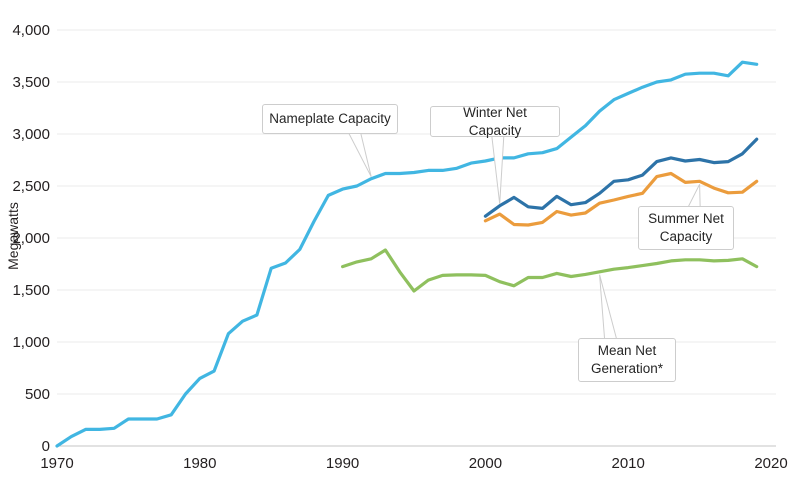  I want to click on y-axis-tick-label: 3,000, so click(31, 134).